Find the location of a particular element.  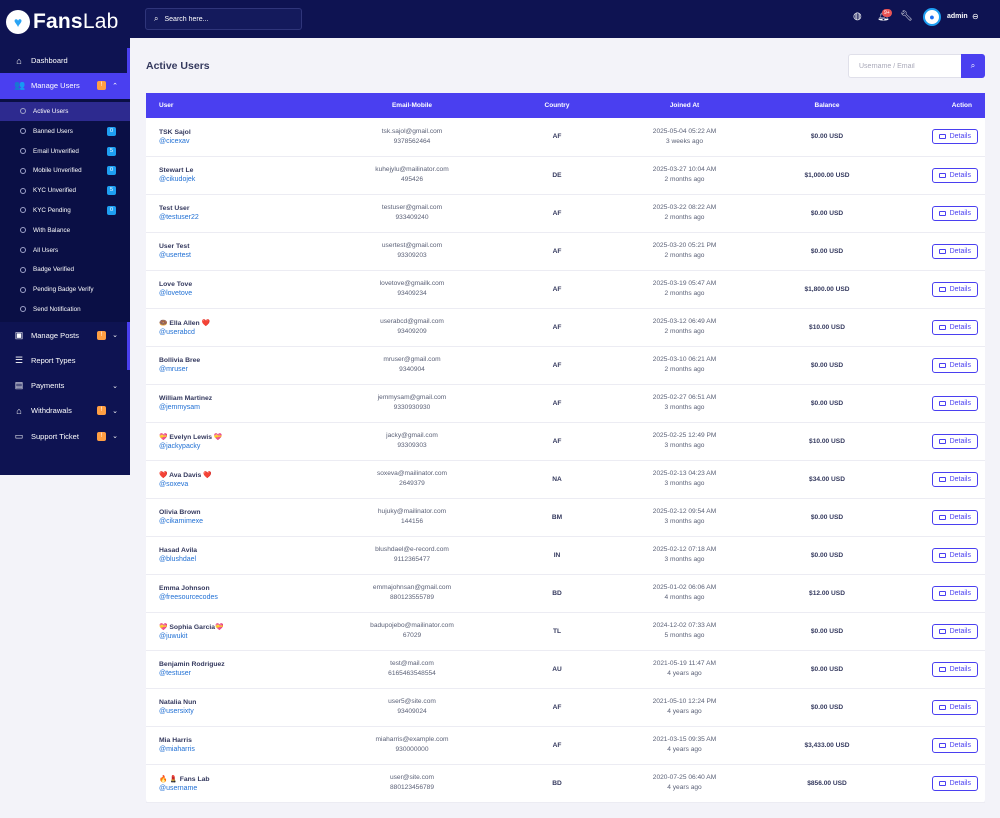

sidebar-item-withdrawals: ⌂ Withdrawals ! ⌄ is located at coordinates (65, 410).